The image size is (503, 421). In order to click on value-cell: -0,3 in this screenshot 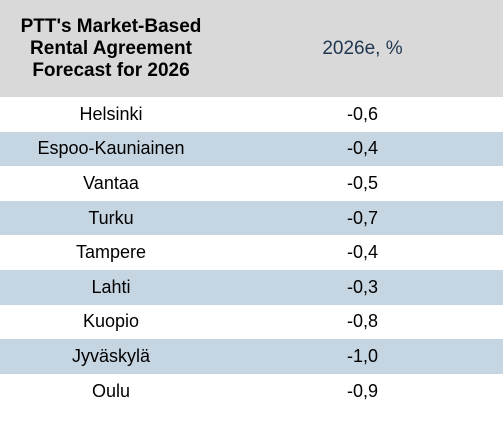, I will do `click(362, 287)`.